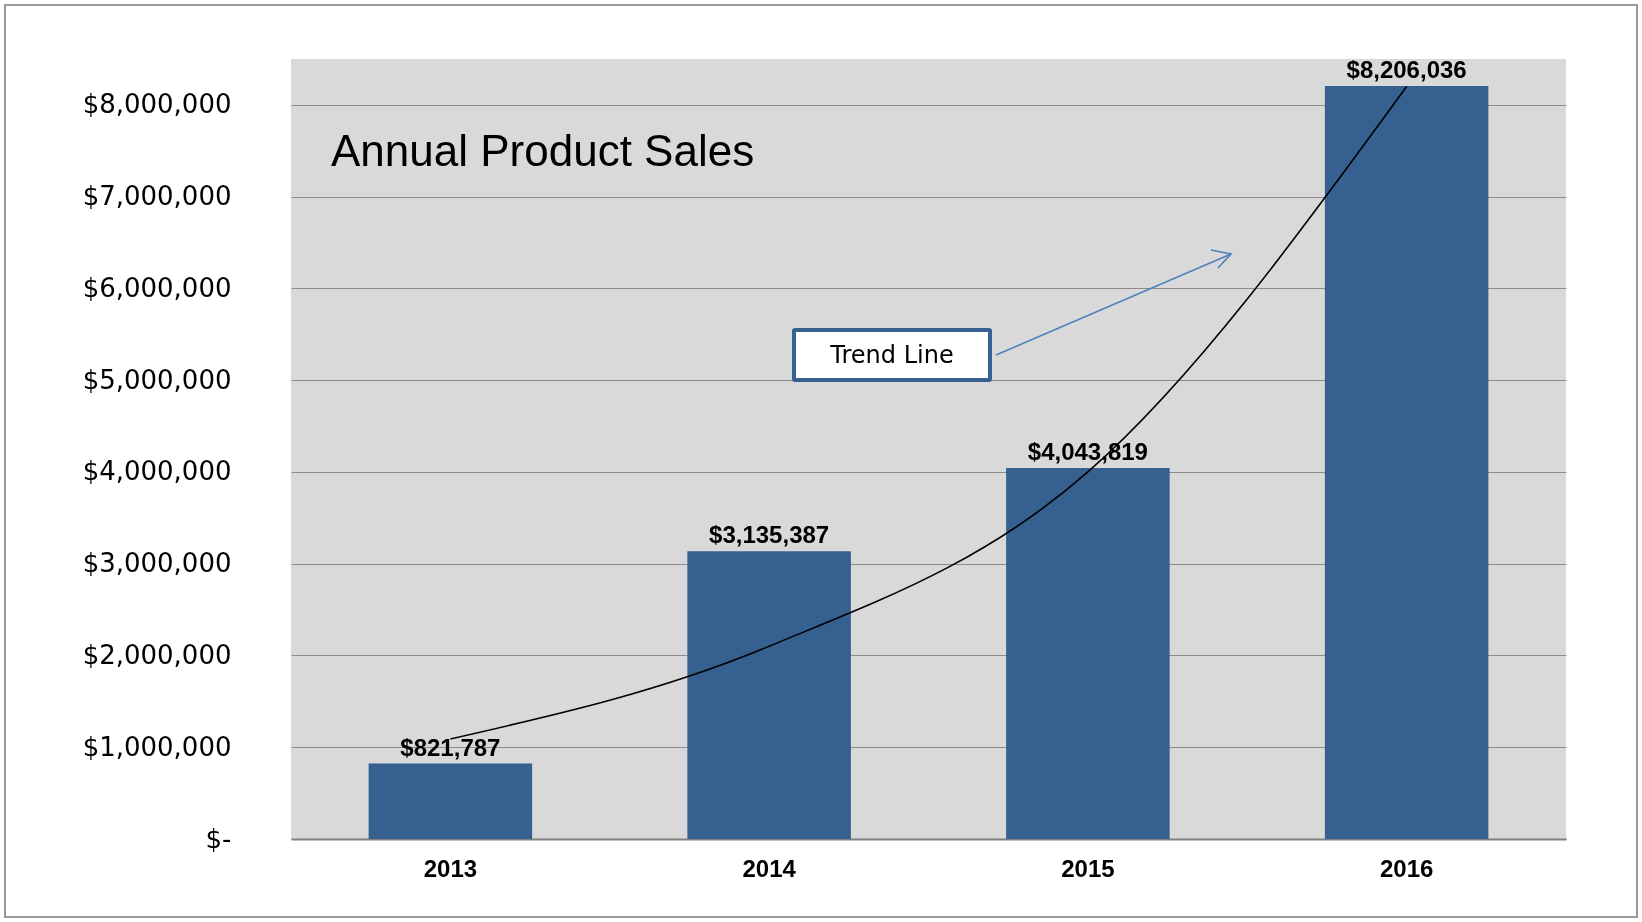 Image resolution: width=1642 pixels, height=922 pixels. I want to click on x-tick-label: 2015, so click(1088, 868).